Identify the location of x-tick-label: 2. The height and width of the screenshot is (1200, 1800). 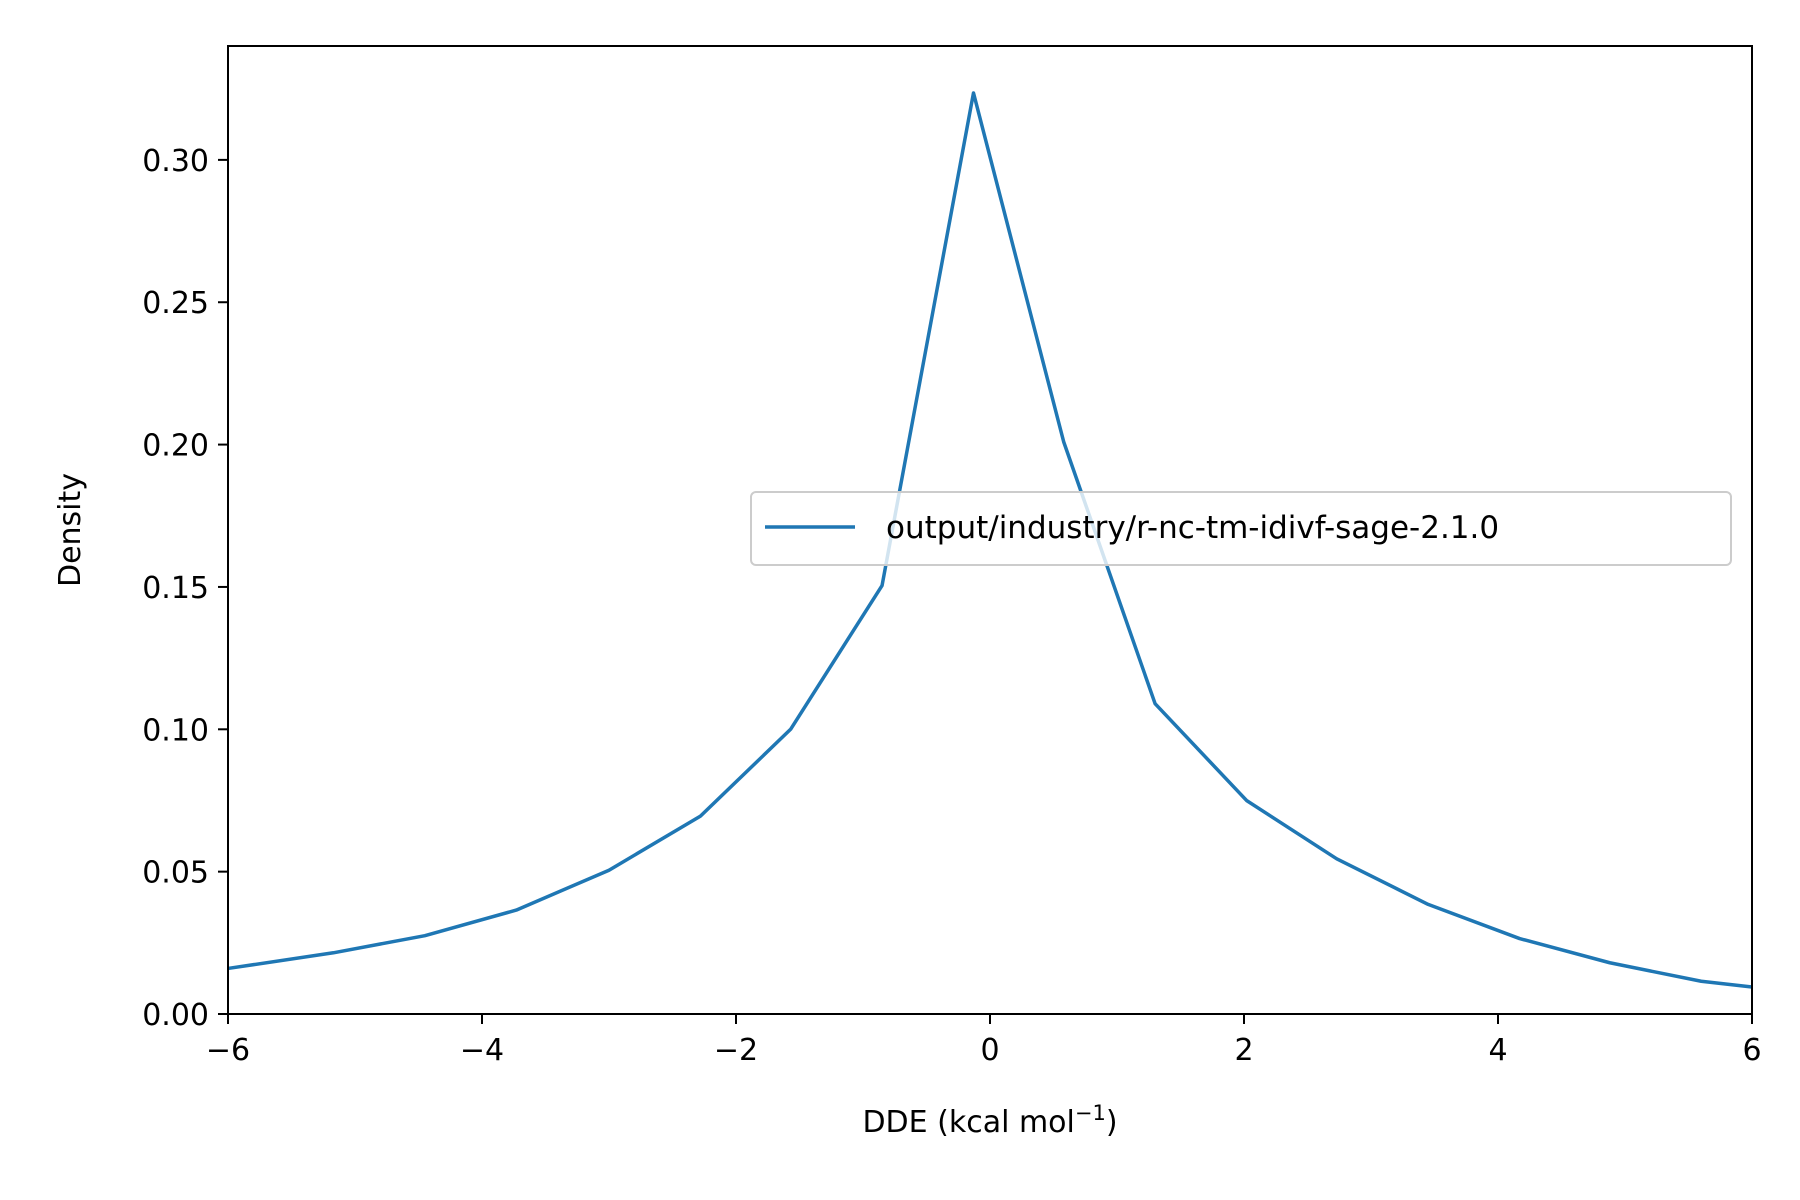
(1243, 1050).